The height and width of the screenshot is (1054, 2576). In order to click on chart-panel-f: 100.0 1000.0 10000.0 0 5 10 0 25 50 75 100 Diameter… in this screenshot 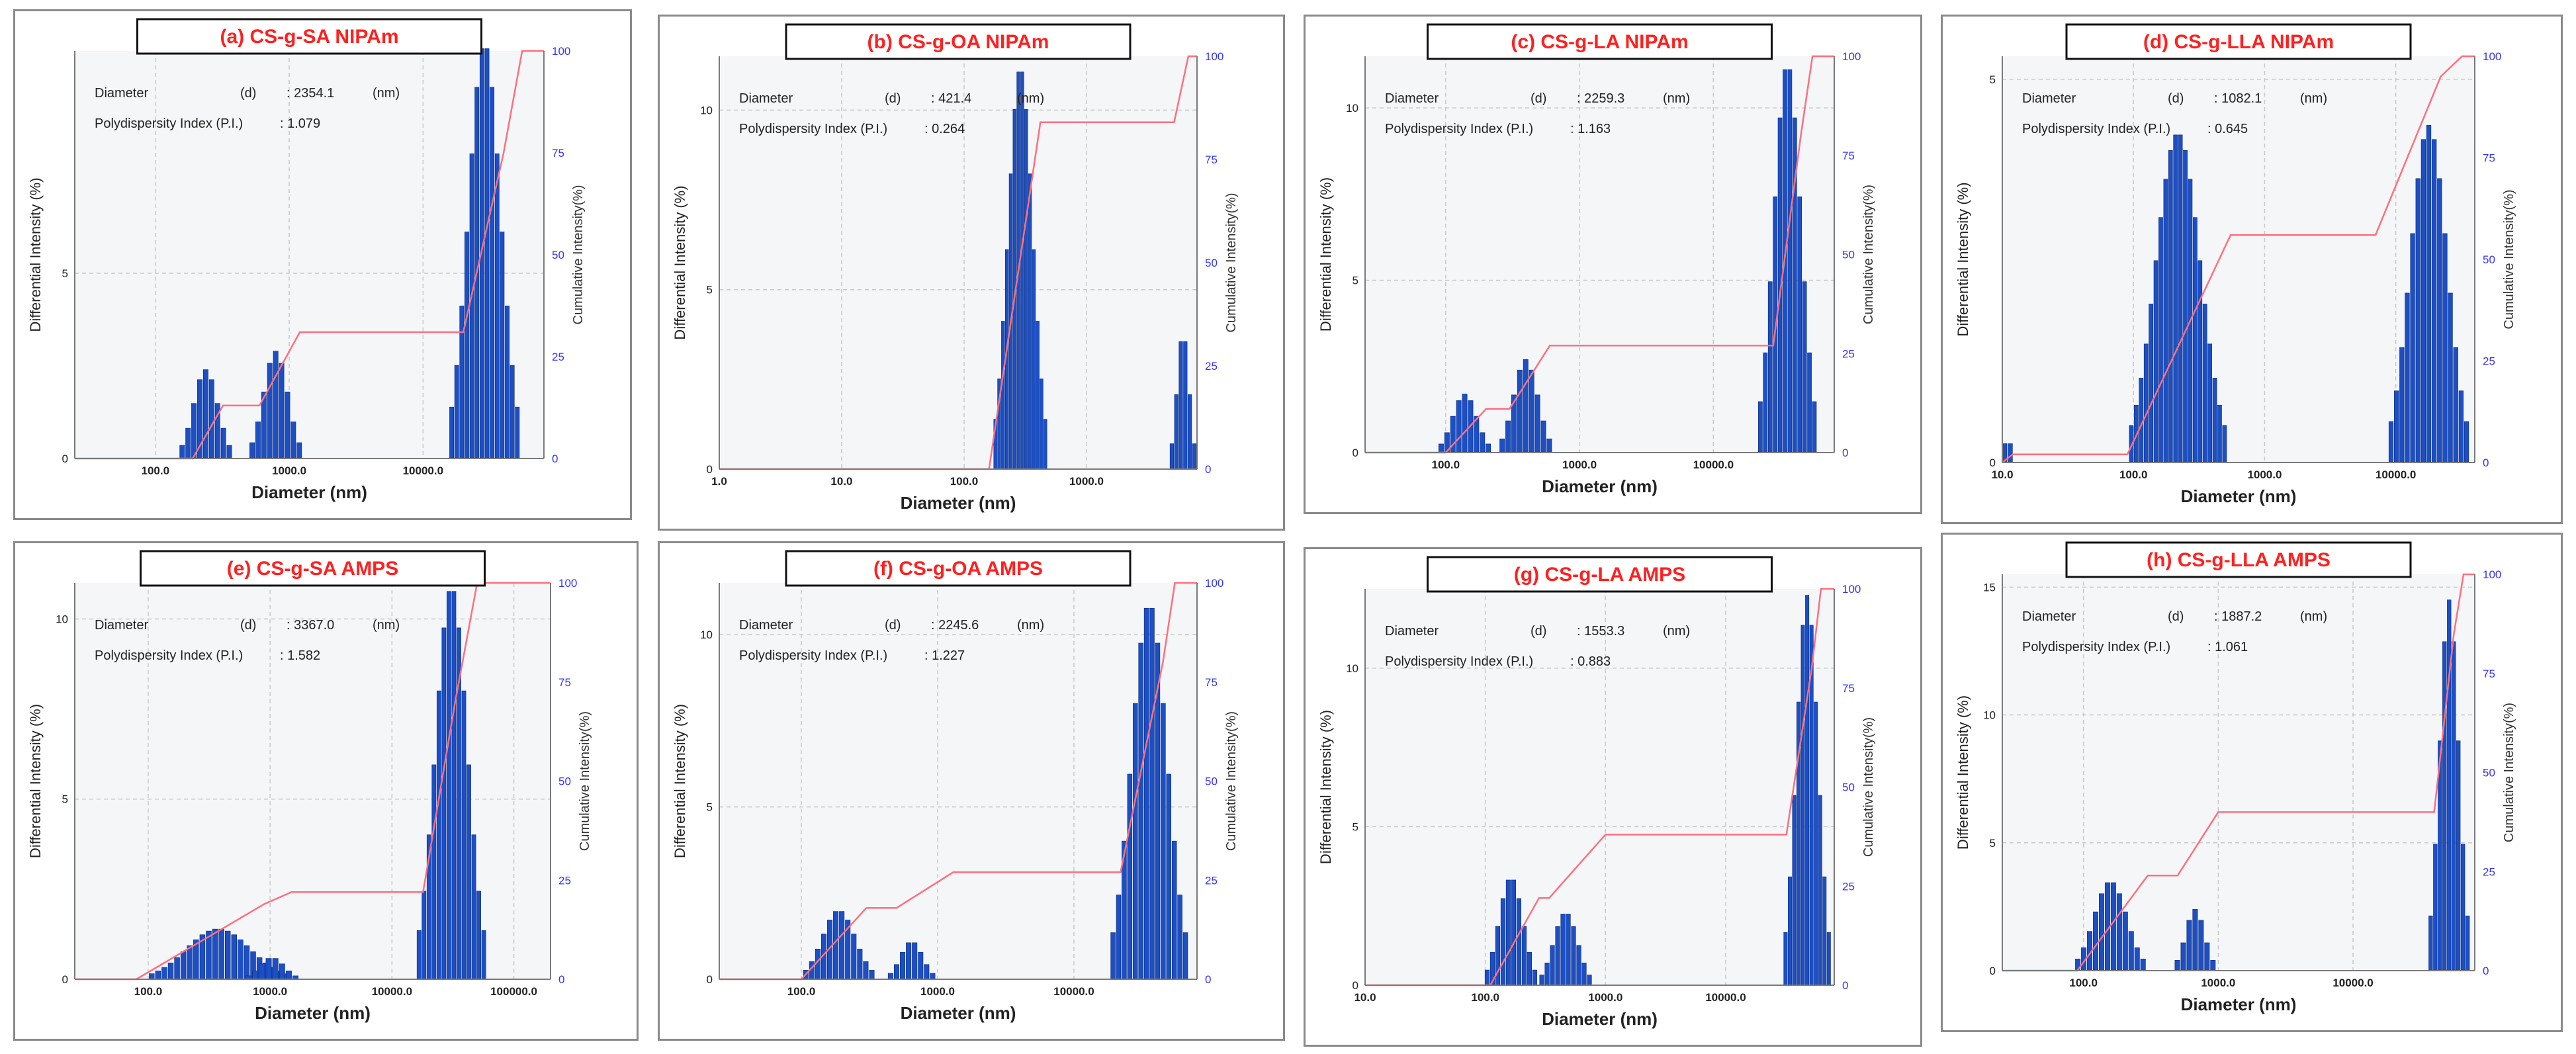, I will do `click(971, 791)`.